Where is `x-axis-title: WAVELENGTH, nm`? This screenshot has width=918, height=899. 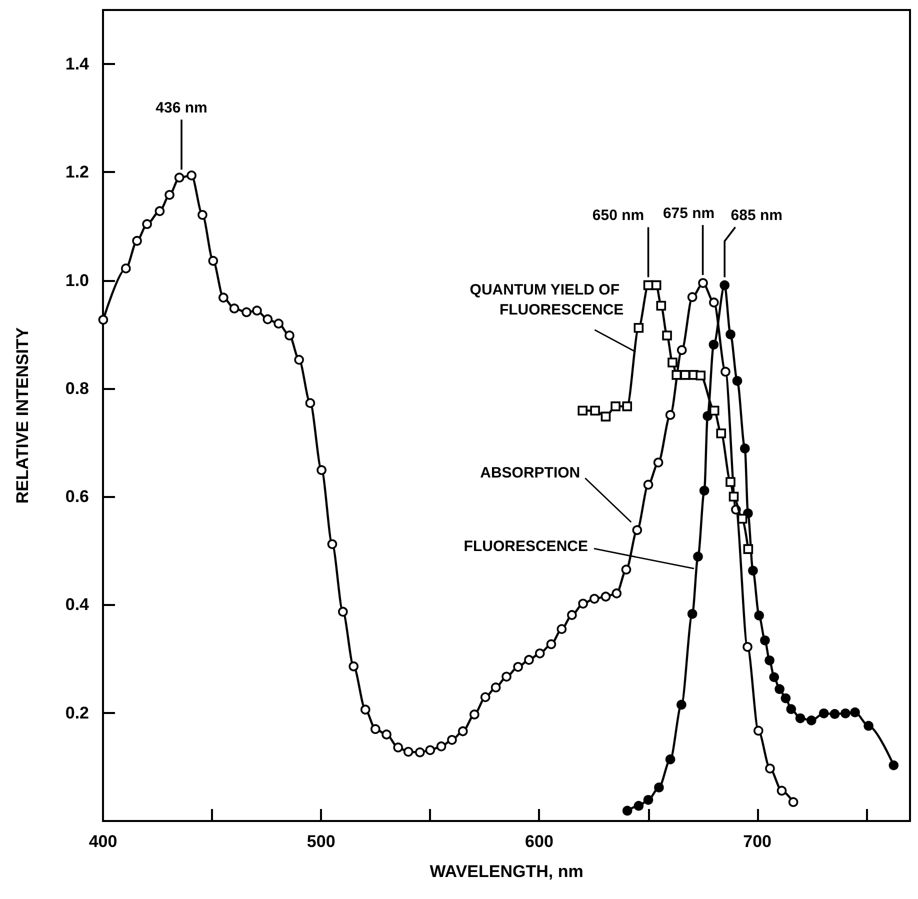 x-axis-title: WAVELENGTH, nm is located at coordinates (507, 871).